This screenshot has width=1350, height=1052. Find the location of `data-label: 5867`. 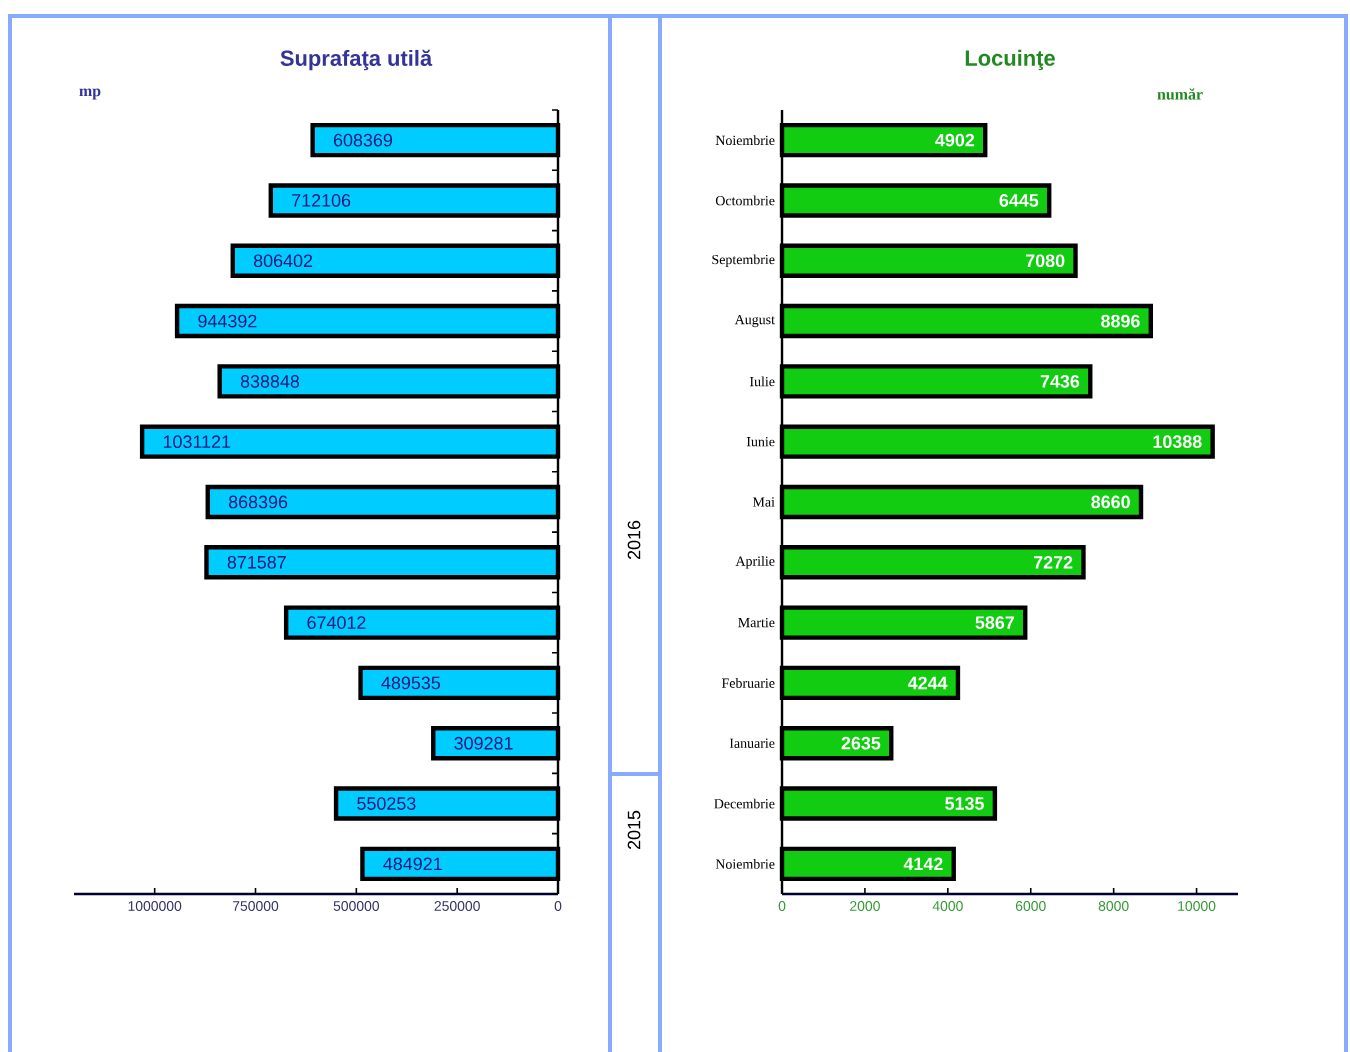

data-label: 5867 is located at coordinates (995, 622).